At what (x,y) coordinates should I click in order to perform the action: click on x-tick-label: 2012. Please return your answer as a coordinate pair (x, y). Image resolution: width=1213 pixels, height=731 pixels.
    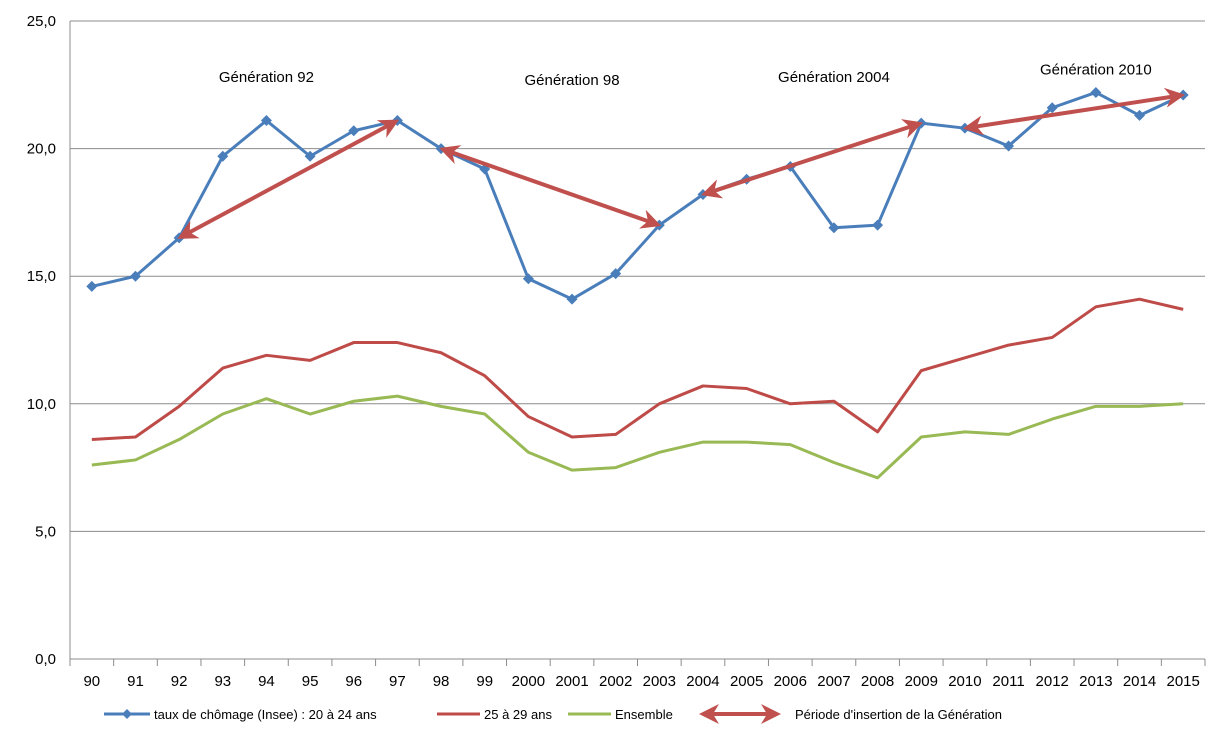
    Looking at the image, I should click on (1052, 681).